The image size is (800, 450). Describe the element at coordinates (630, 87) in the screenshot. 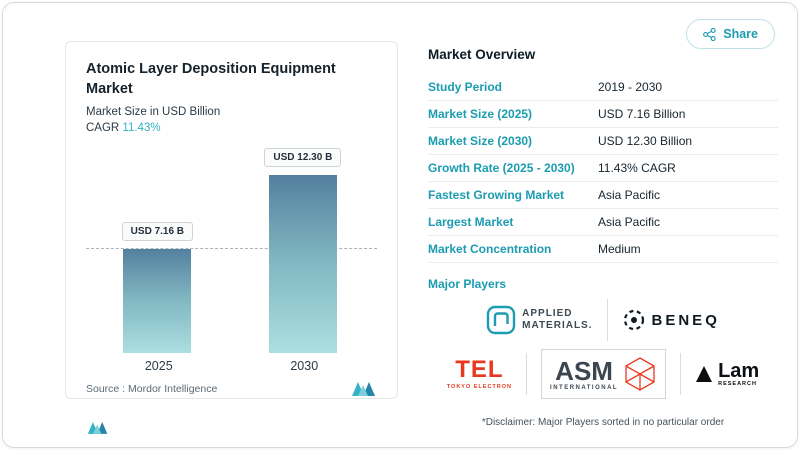

I see `row-value: 2019 - 2030` at that location.